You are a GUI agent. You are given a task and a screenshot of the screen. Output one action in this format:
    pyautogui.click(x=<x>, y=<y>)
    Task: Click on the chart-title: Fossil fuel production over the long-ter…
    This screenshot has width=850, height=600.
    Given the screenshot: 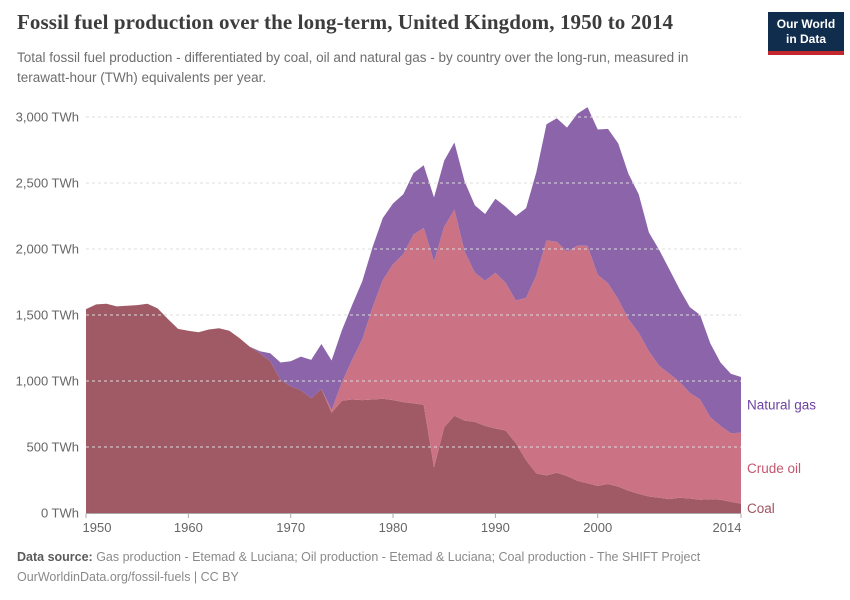 What is the action you would take?
    pyautogui.click(x=345, y=22)
    